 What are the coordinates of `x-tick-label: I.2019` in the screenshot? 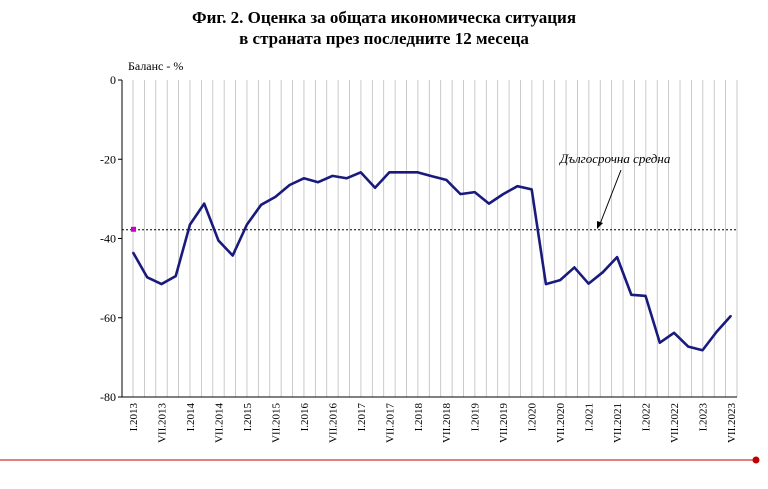 It's located at (476, 417).